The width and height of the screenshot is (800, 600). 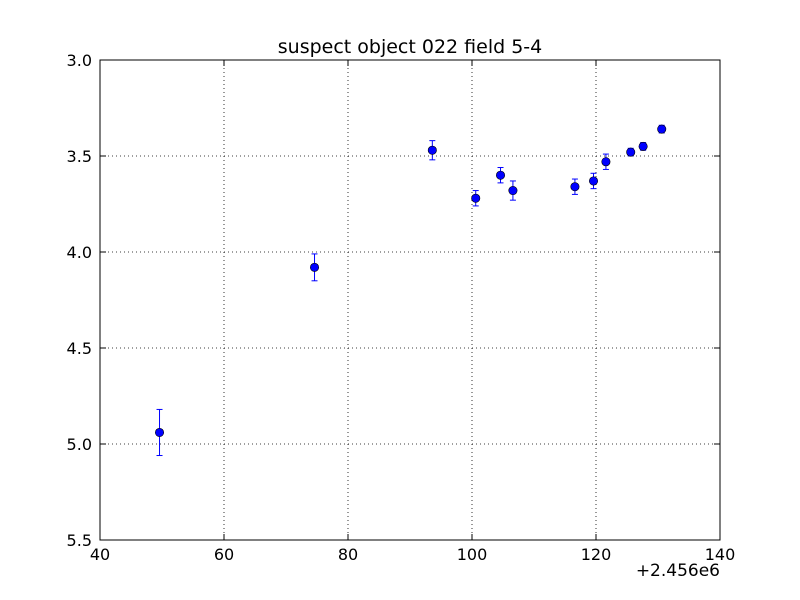 I want to click on x-tick-labels: 40 60 80 100 120 140, so click(x=412, y=554).